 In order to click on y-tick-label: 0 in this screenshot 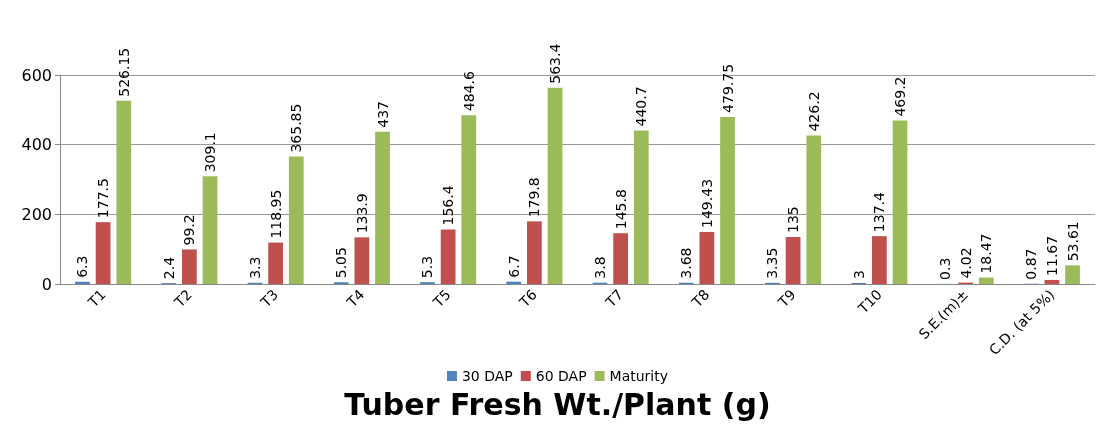, I will do `click(46, 284)`.